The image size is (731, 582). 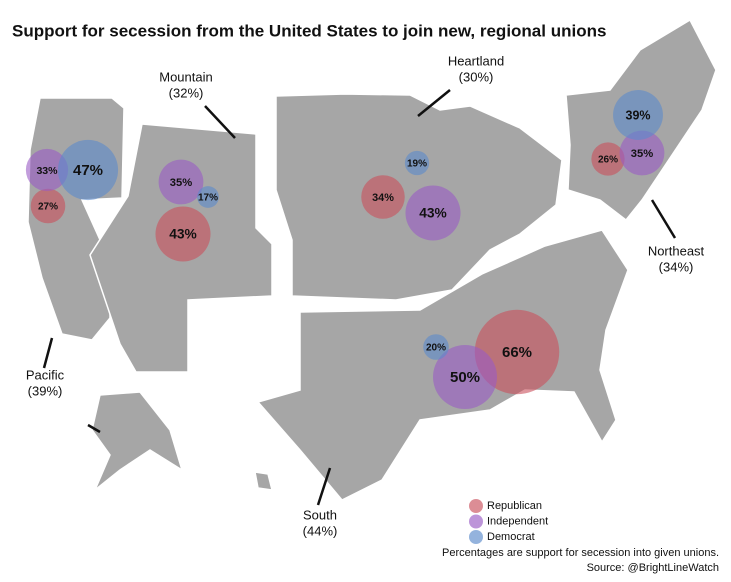 I want to click on bubble-label: 26%, so click(x=608, y=160).